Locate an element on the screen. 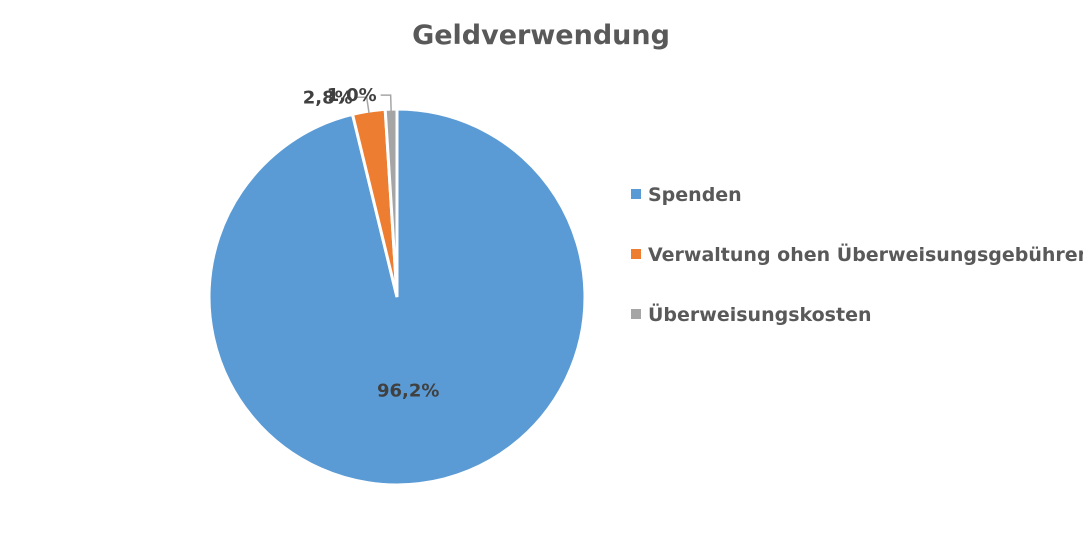  legend-label-verwaltung-ohen-ueberweisungsgebuehren: Verwaltung ohen Überweisungsgebühren is located at coordinates (865, 254).